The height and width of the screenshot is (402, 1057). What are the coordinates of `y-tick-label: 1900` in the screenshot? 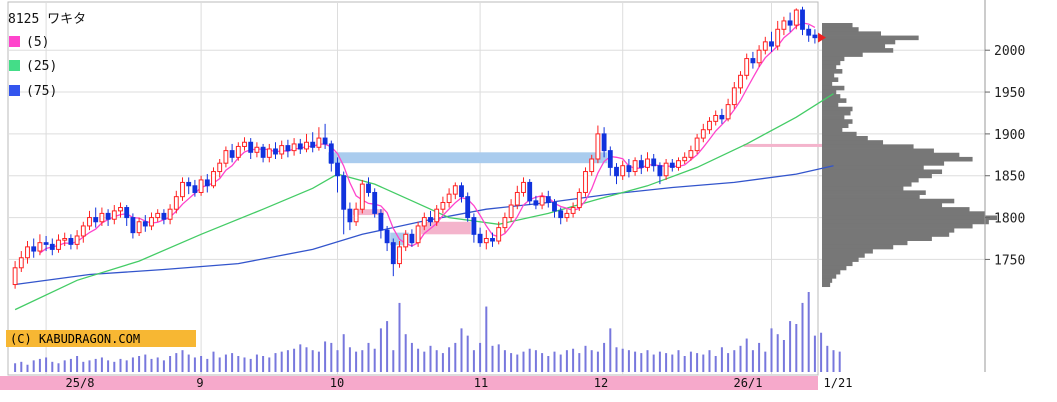 It's located at (1009, 135).